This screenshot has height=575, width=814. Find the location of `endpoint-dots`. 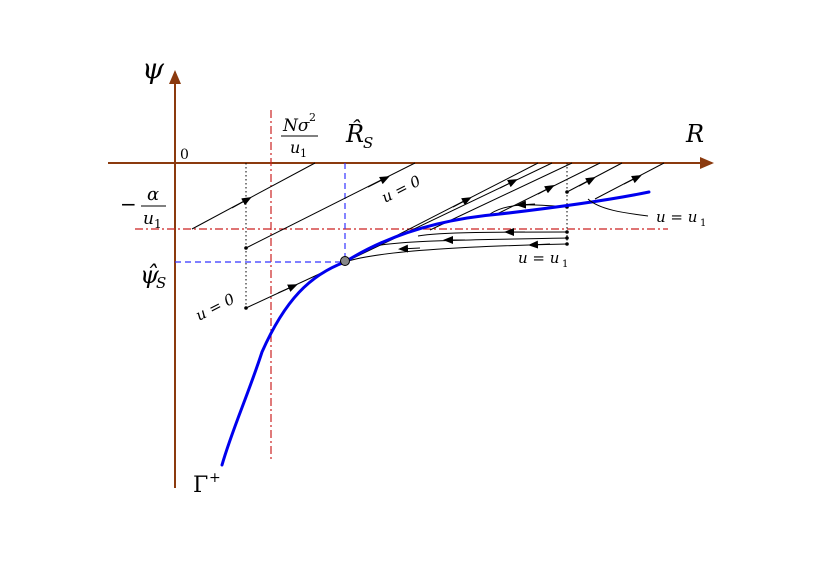

endpoint-dots is located at coordinates (406, 250).